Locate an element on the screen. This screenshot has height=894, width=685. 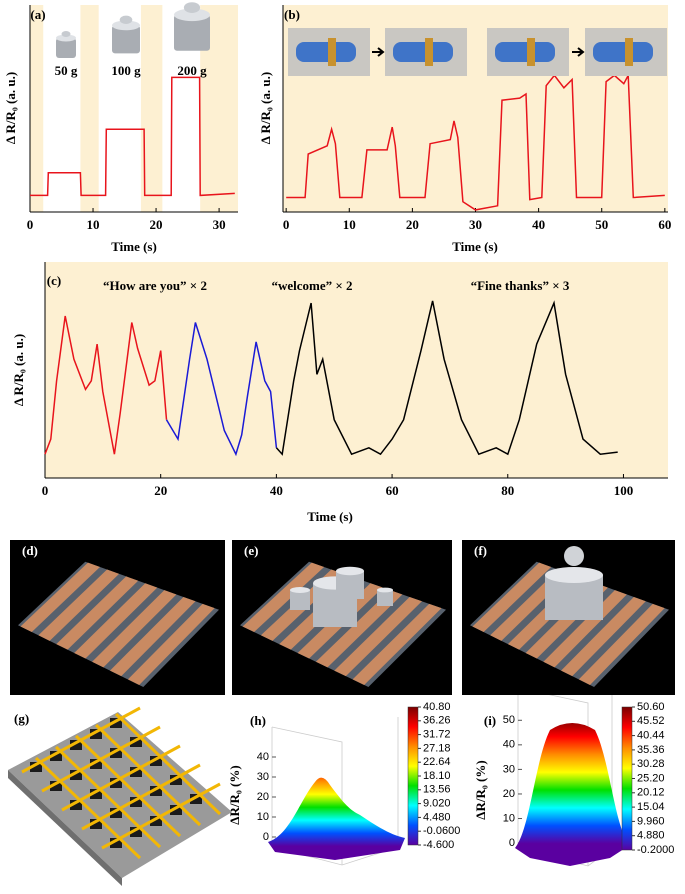
colorbar-tick-label: 40.80 is located at coordinates (437, 707).